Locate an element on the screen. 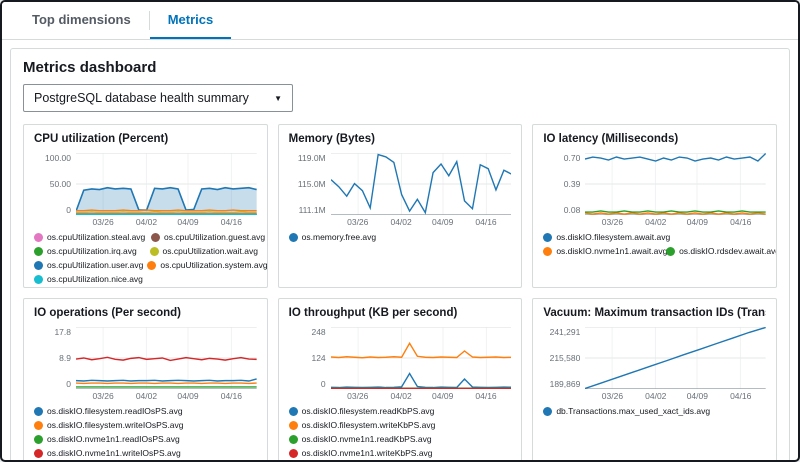  chart-area: 17.8 8.9 0 03/26 04/02 04/09 04/16 is located at coordinates (145, 364).